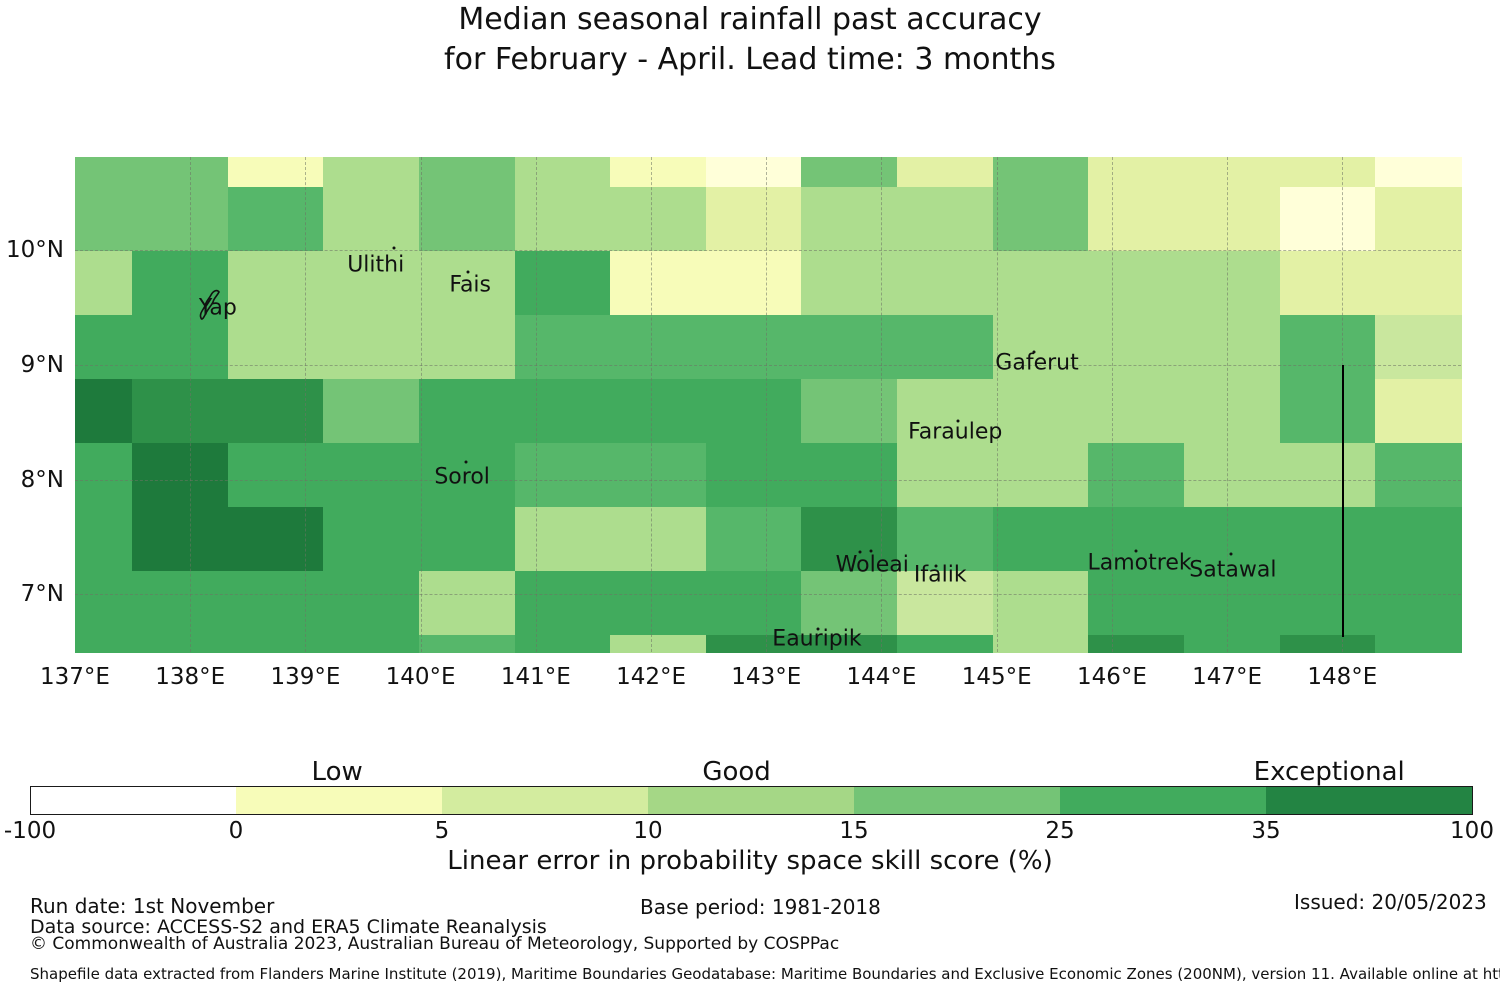 The width and height of the screenshot is (1500, 990). I want to click on colorbar-tick-label: -100, so click(30, 831).